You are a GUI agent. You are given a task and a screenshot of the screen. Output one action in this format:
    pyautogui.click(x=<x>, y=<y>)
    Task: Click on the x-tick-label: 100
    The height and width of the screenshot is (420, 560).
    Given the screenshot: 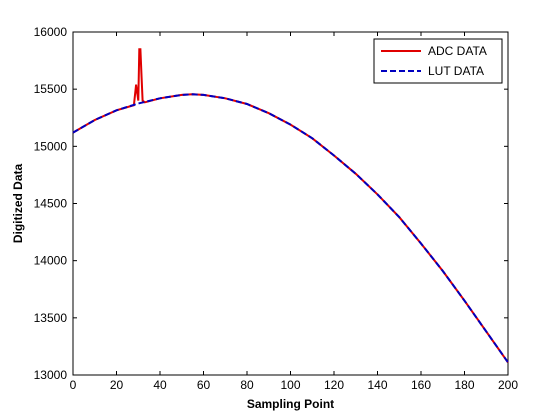 What is the action you would take?
    pyautogui.click(x=290, y=385)
    